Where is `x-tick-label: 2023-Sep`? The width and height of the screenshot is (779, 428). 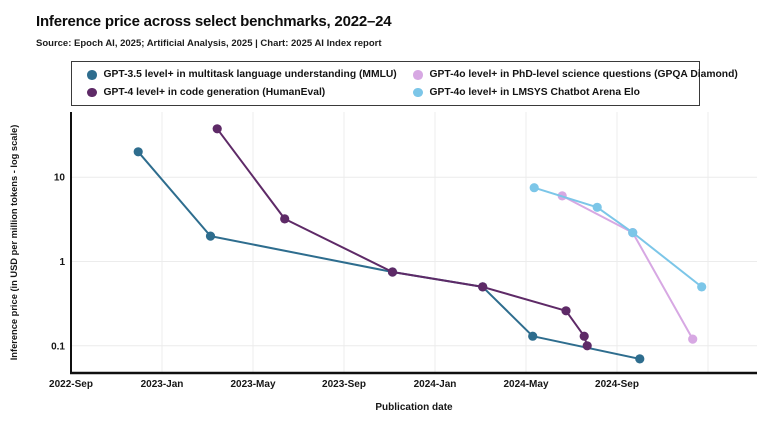
x-tick-label: 2023-Sep is located at coordinates (344, 384).